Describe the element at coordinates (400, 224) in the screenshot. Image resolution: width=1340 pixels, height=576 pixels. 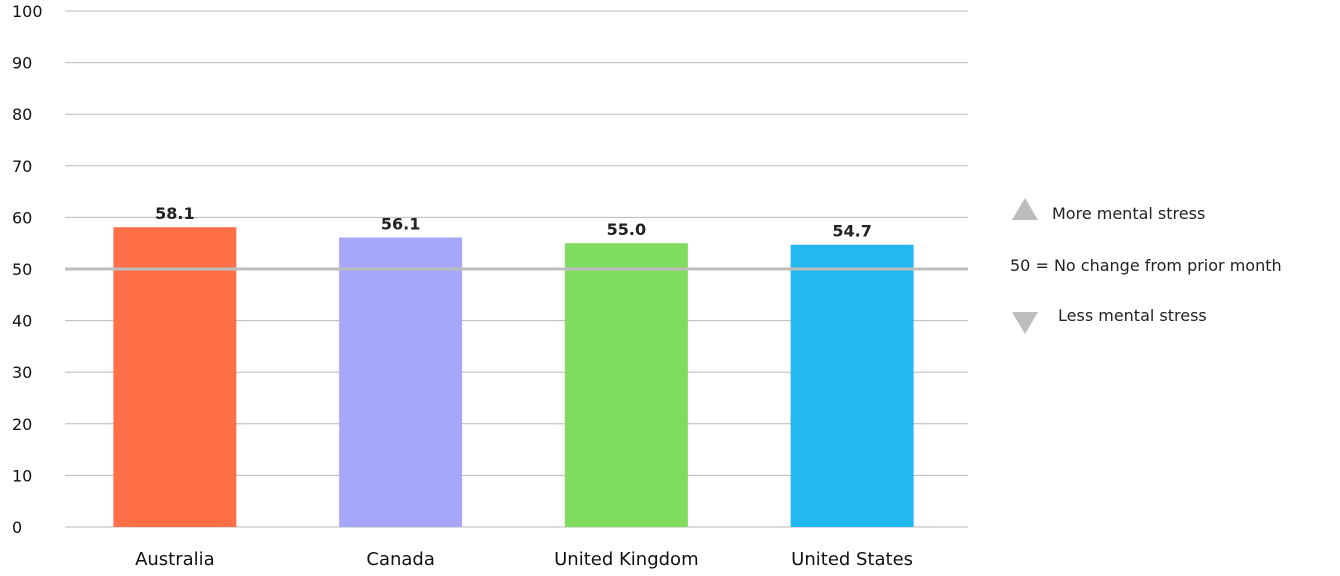
I see `value-label: 56.1` at that location.